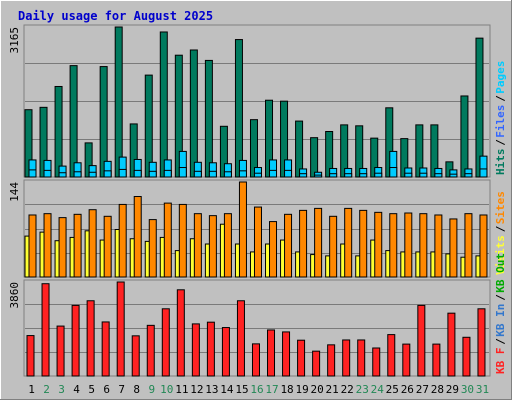  Describe the element at coordinates (332, 389) in the screenshot. I see `day-label: 21` at that location.